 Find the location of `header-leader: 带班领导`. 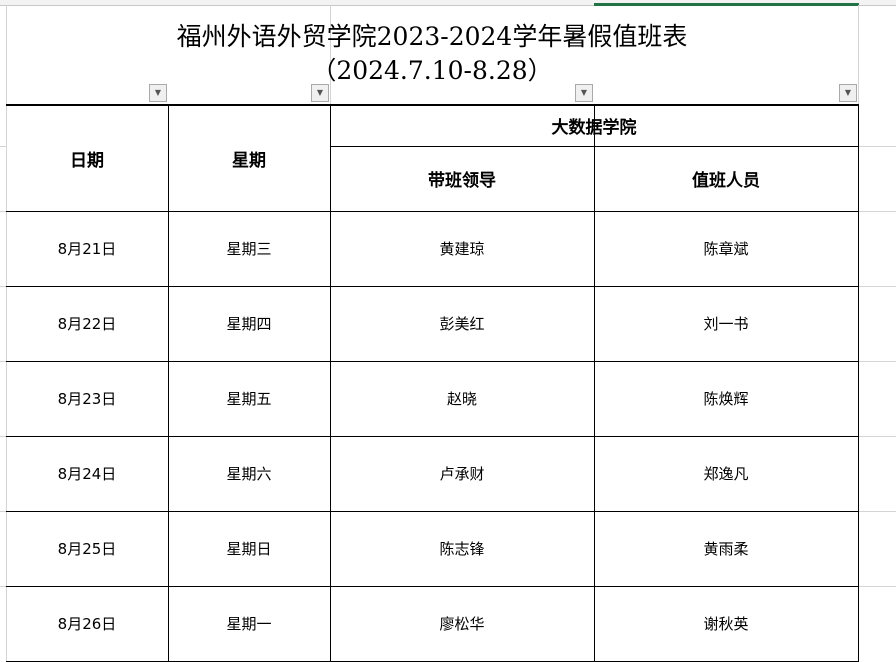

header-leader: 带班领导 is located at coordinates (462, 181).